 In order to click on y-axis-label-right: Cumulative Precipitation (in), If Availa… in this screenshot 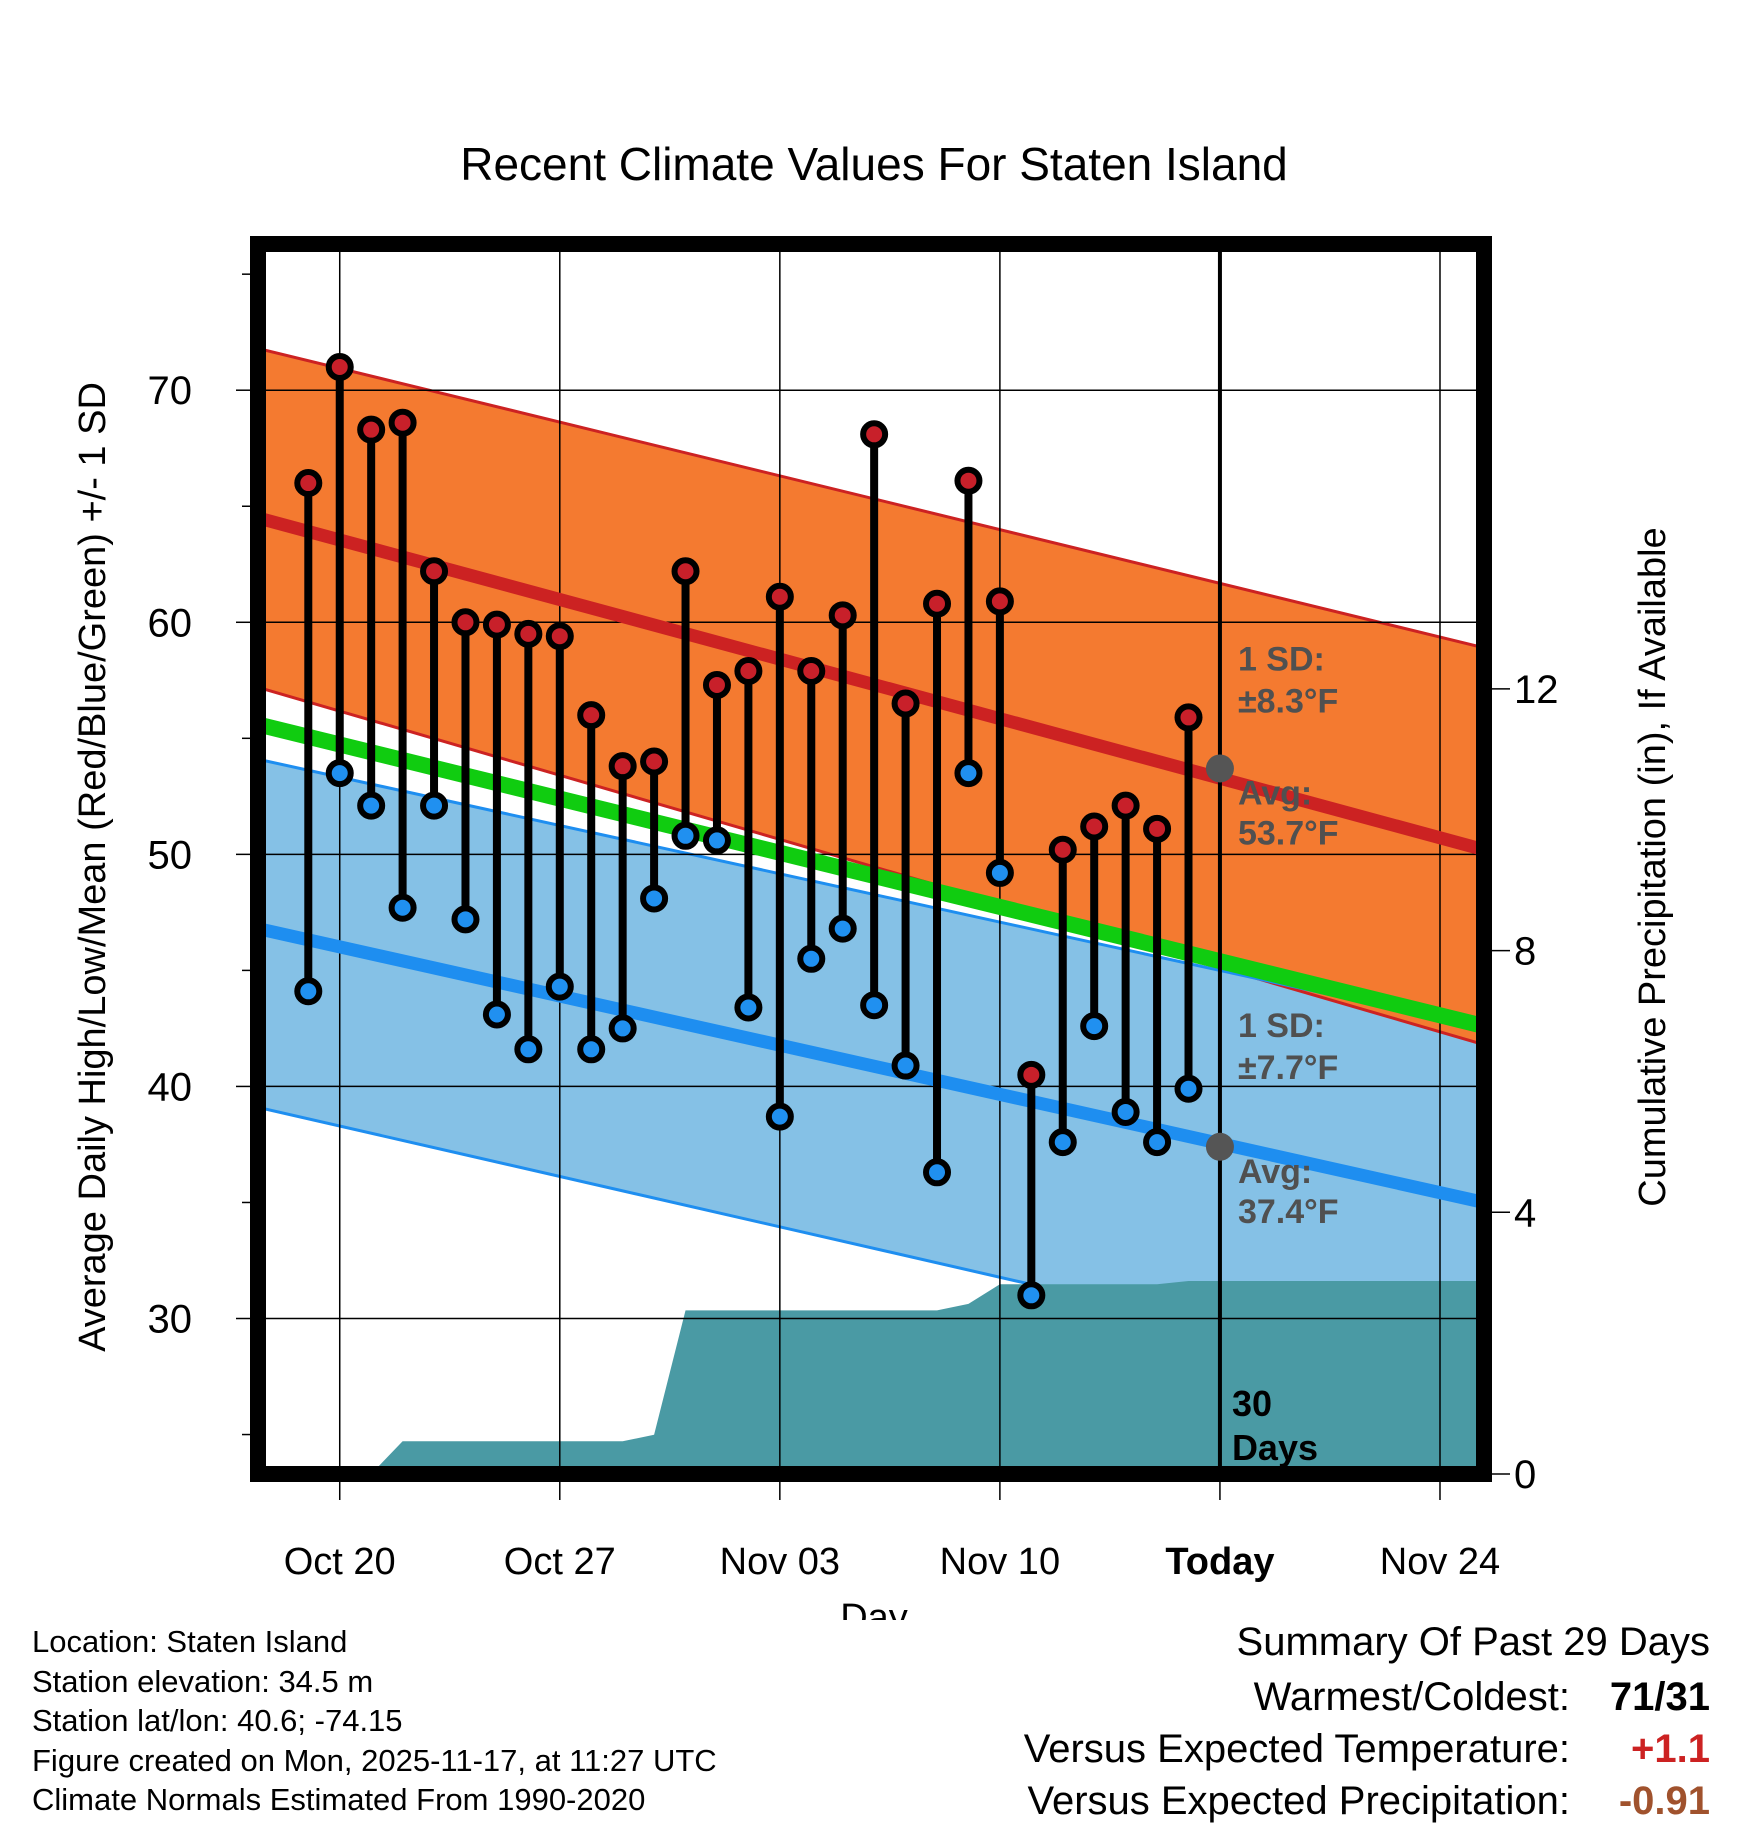, I will do `click(1653, 866)`.